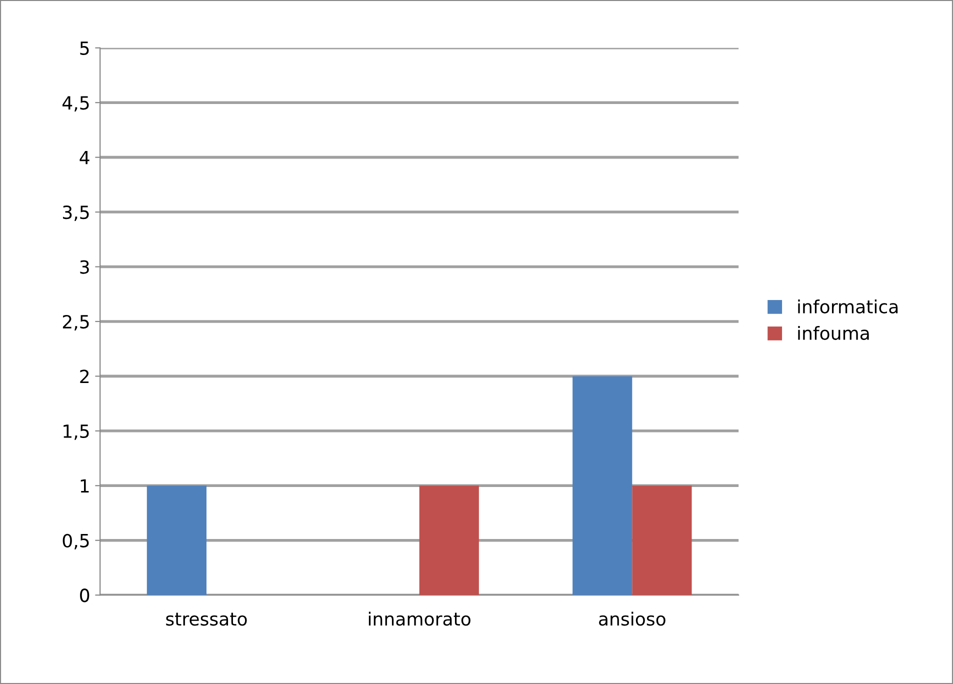 Image resolution: width=953 pixels, height=684 pixels. Describe the element at coordinates (75, 322) in the screenshot. I see `y-tick-label: 2,5` at that location.